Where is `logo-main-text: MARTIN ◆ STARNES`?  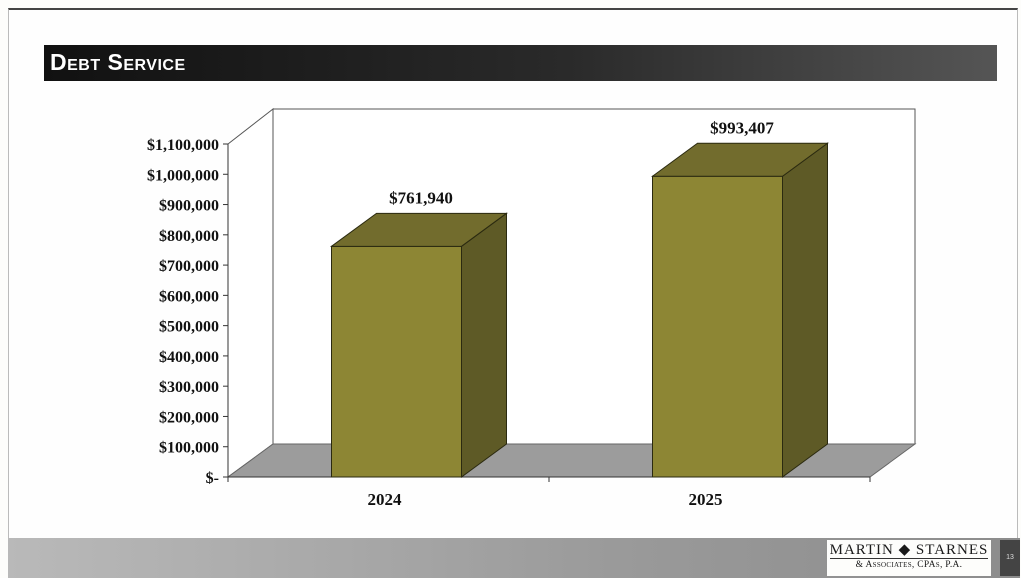
logo-main-text: MARTIN ◆ STARNES is located at coordinates (909, 550).